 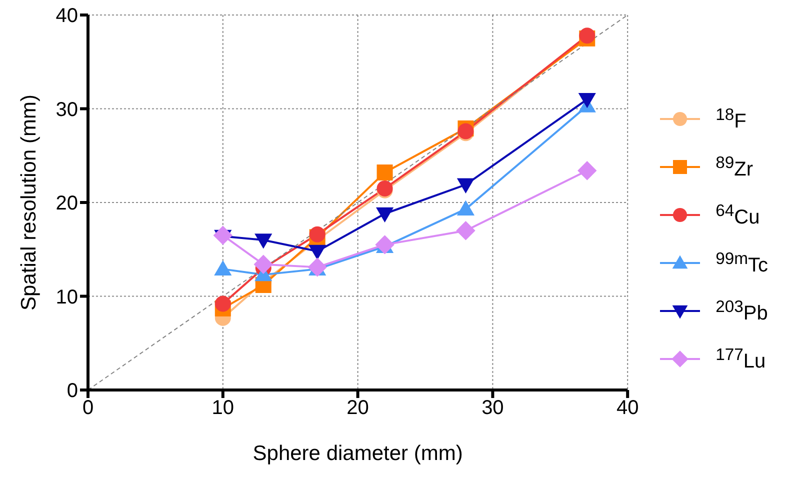 What do you see at coordinates (357, 453) in the screenshot?
I see `x-axis-title: Sphere diameter (mm)` at bounding box center [357, 453].